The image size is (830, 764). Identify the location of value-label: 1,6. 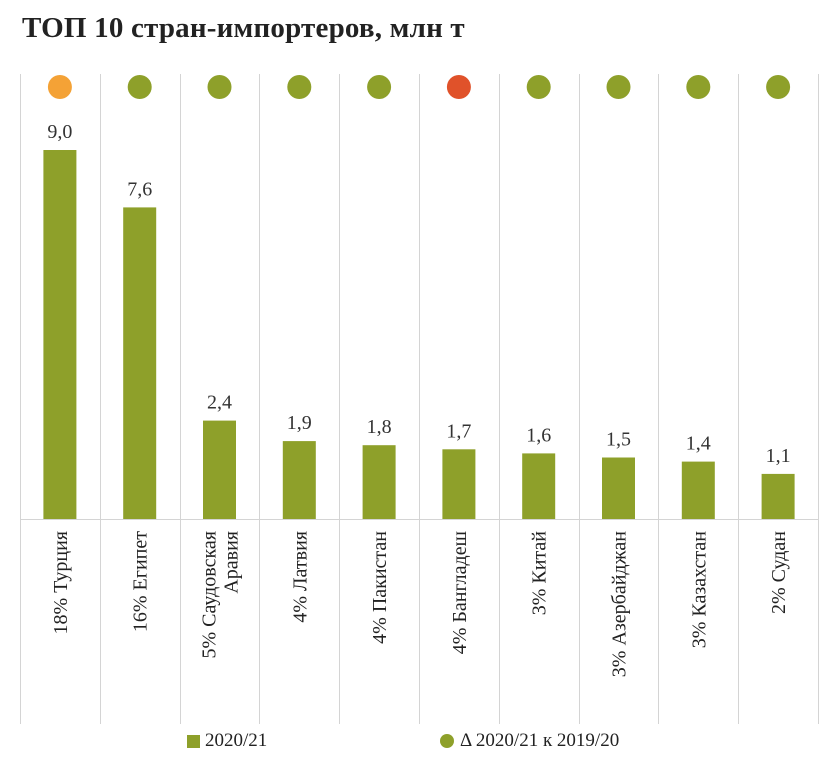
(538, 435).